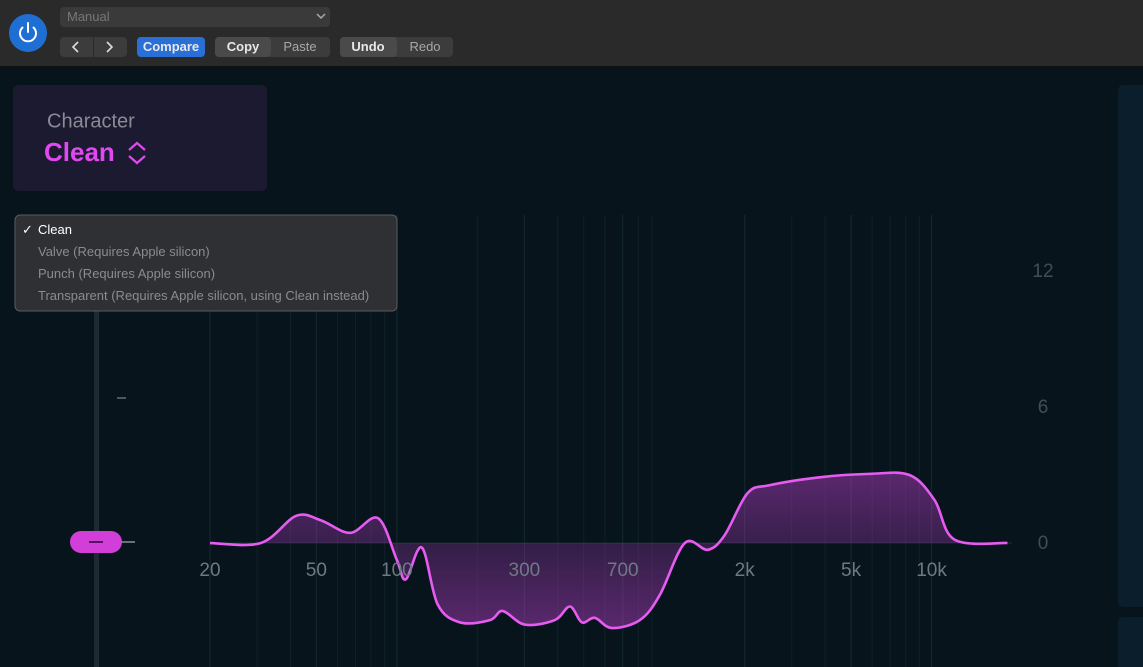  What do you see at coordinates (424, 46) in the screenshot?
I see `redo: Redo` at bounding box center [424, 46].